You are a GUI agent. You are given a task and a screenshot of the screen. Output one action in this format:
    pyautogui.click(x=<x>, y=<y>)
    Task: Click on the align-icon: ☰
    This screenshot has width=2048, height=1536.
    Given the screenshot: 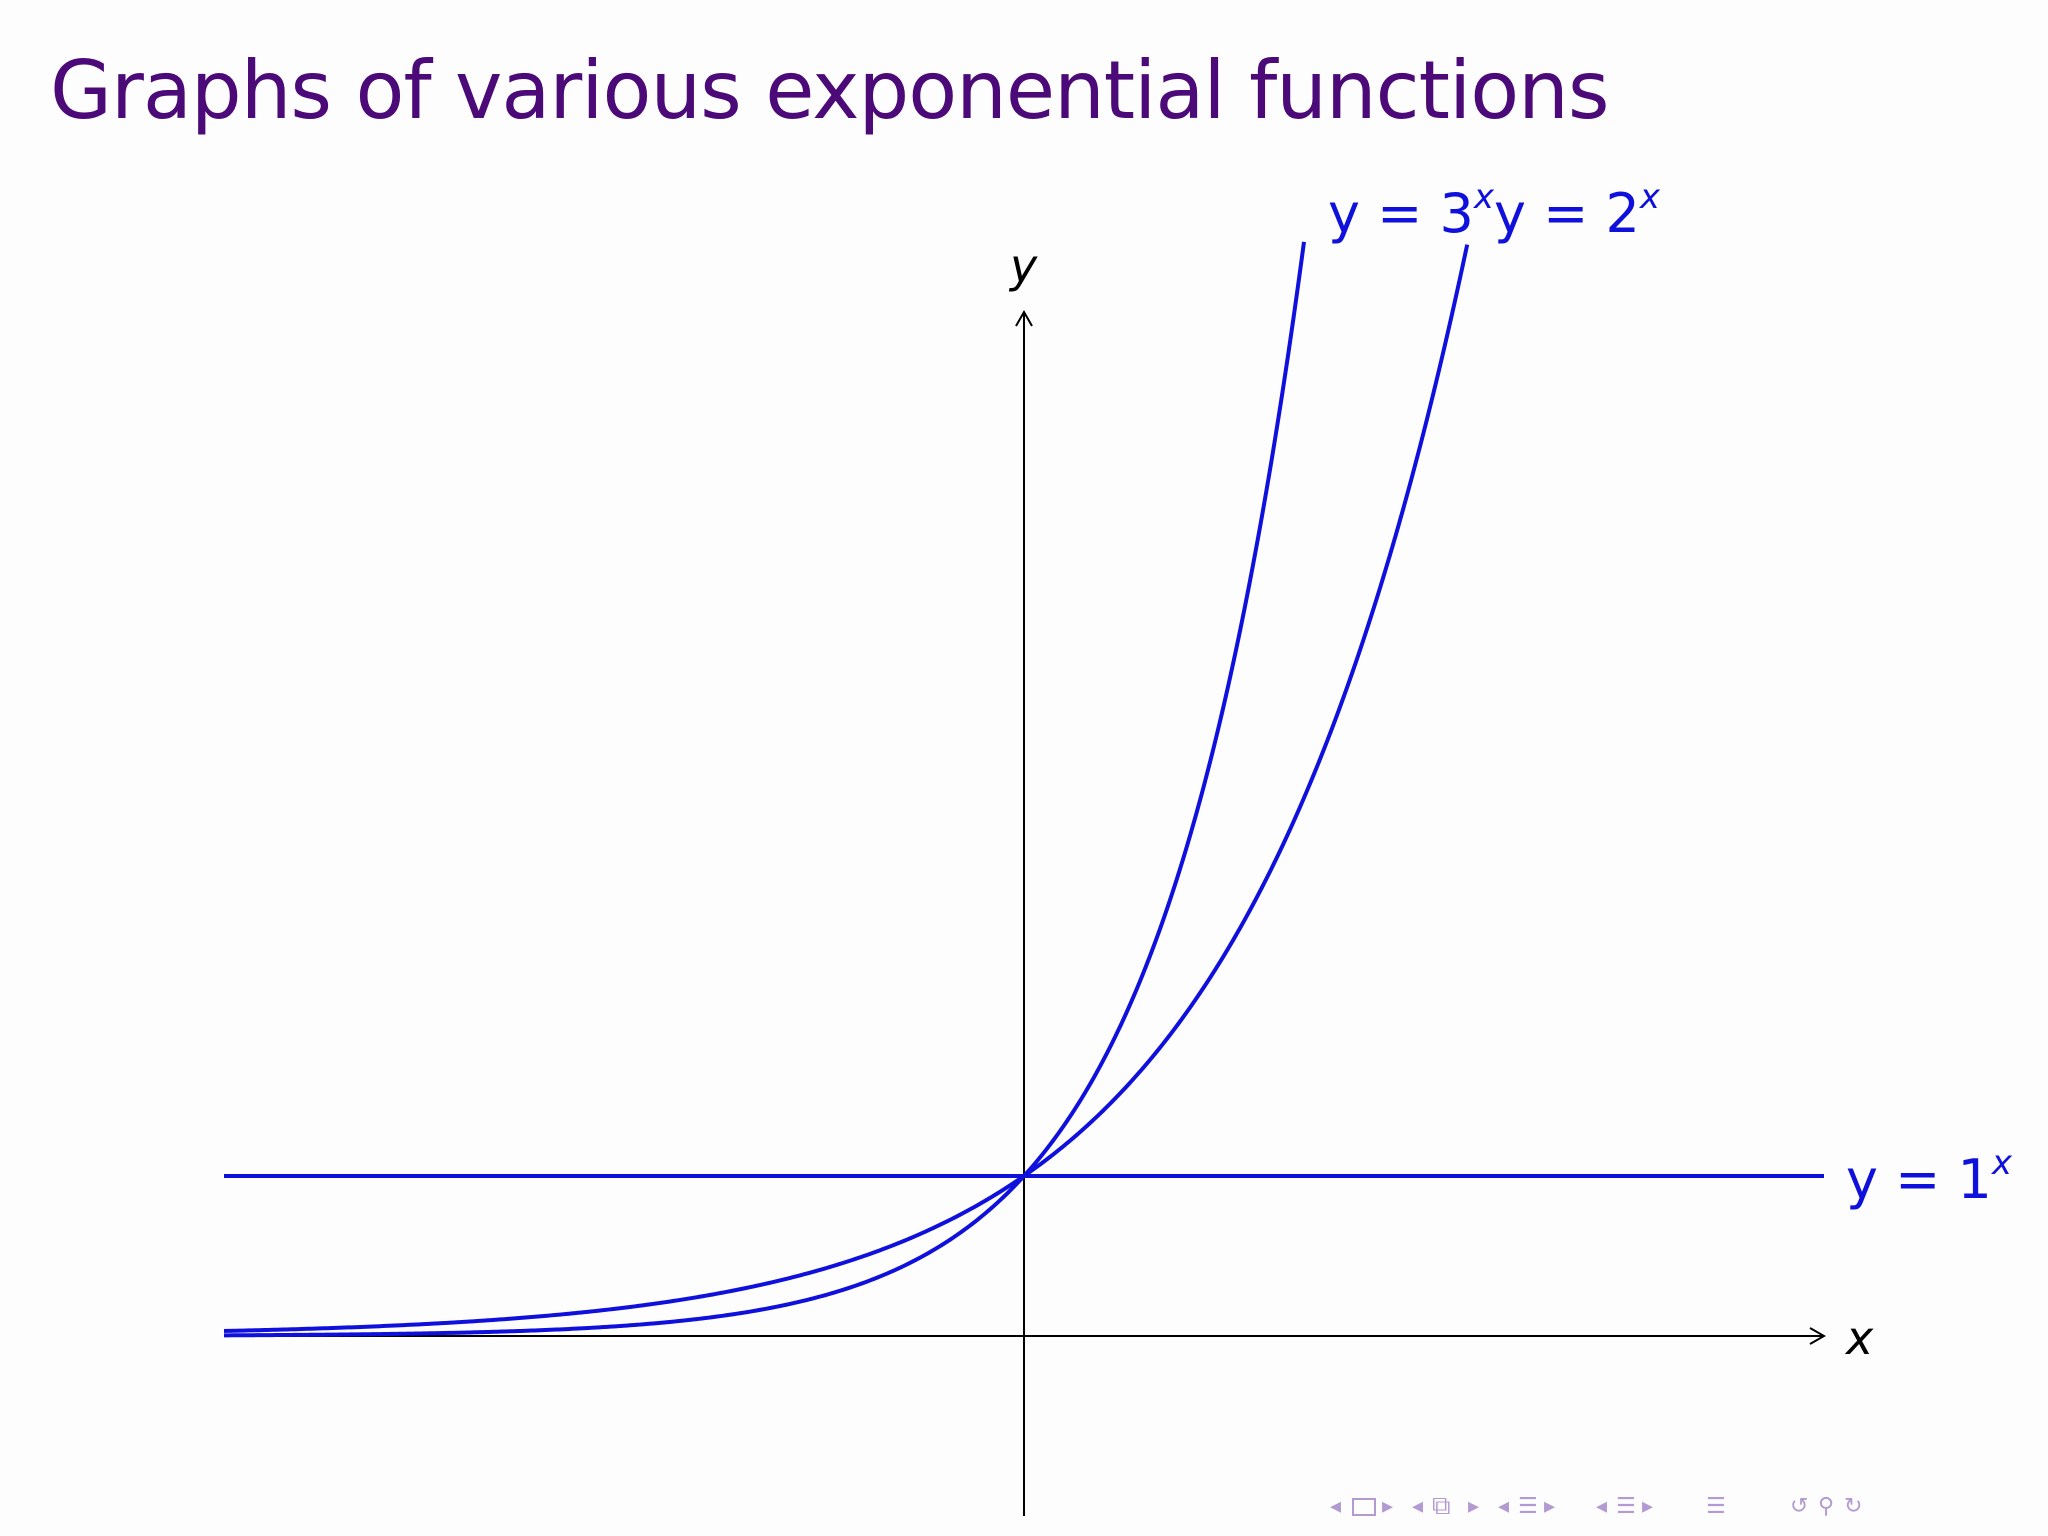 What is the action you would take?
    pyautogui.click(x=1716, y=1506)
    